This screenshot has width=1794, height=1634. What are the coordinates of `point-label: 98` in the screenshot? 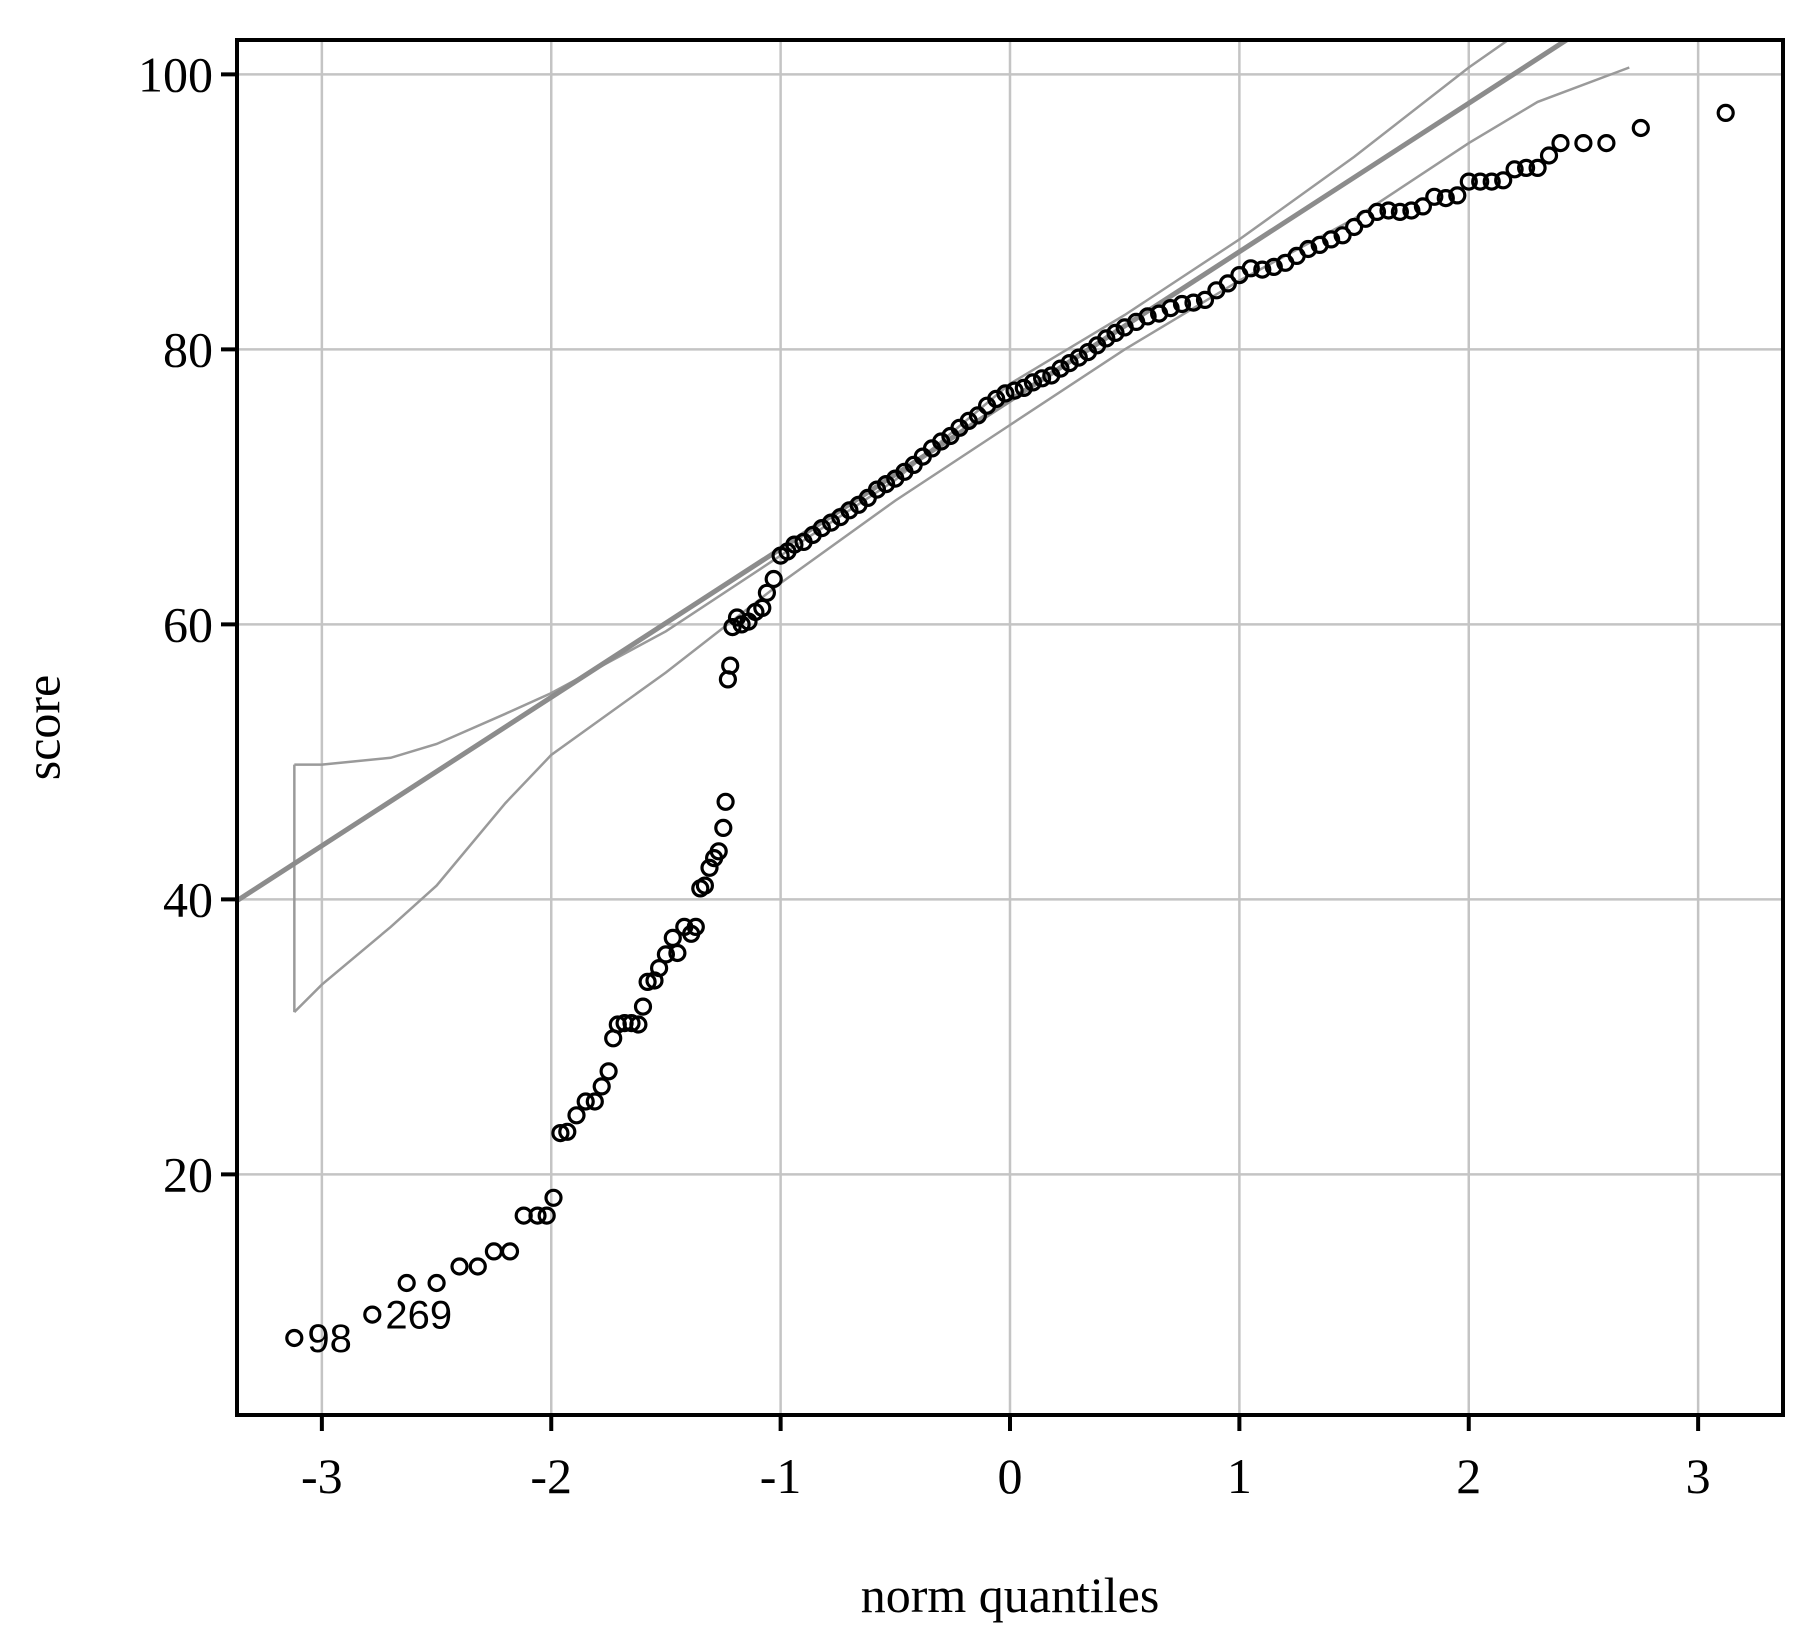 It's located at (329, 1339).